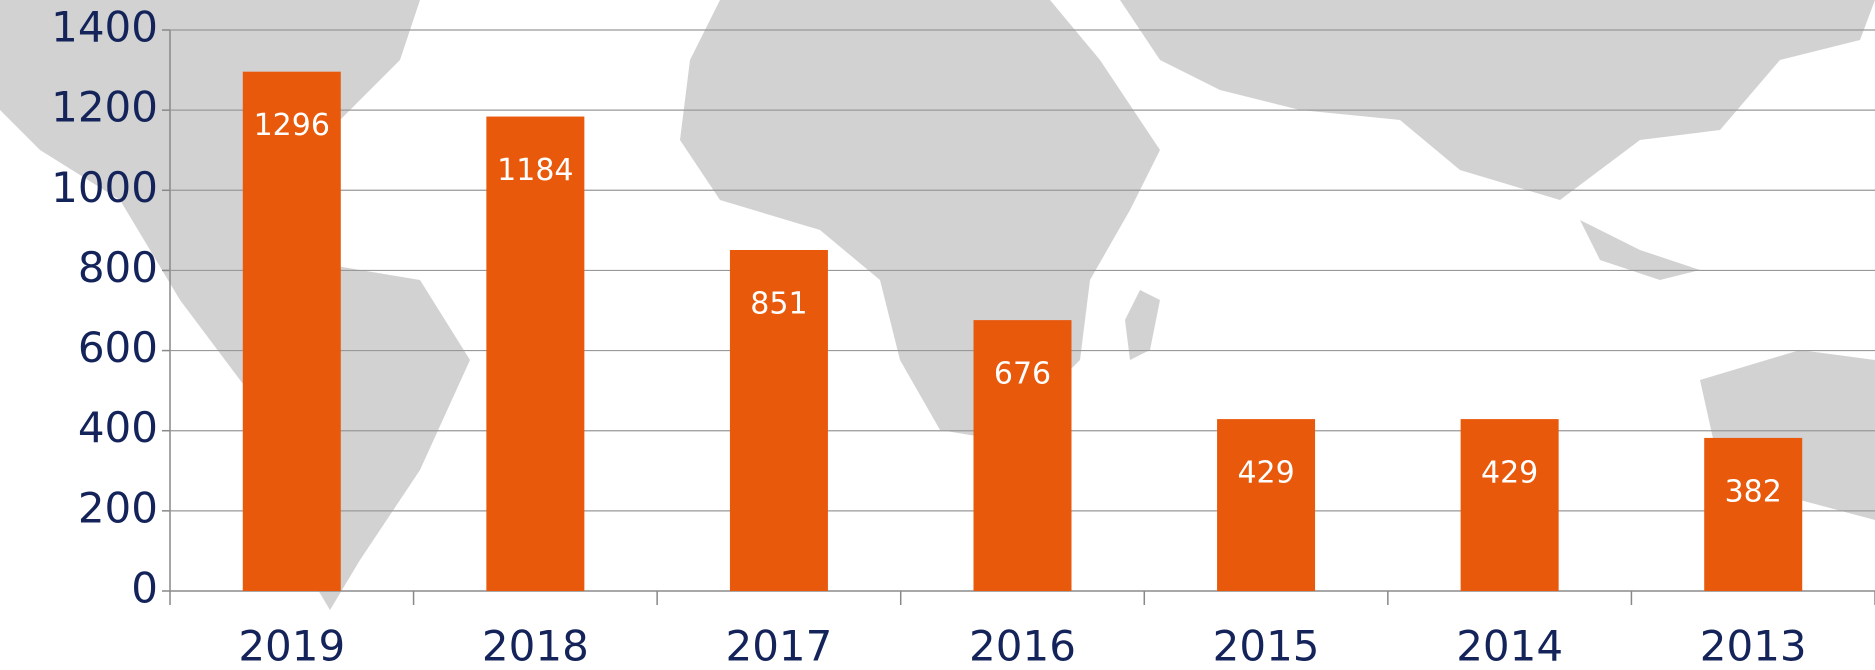 This screenshot has height=670, width=1875. What do you see at coordinates (535, 646) in the screenshot?
I see `x-tick-label: 2018` at bounding box center [535, 646].